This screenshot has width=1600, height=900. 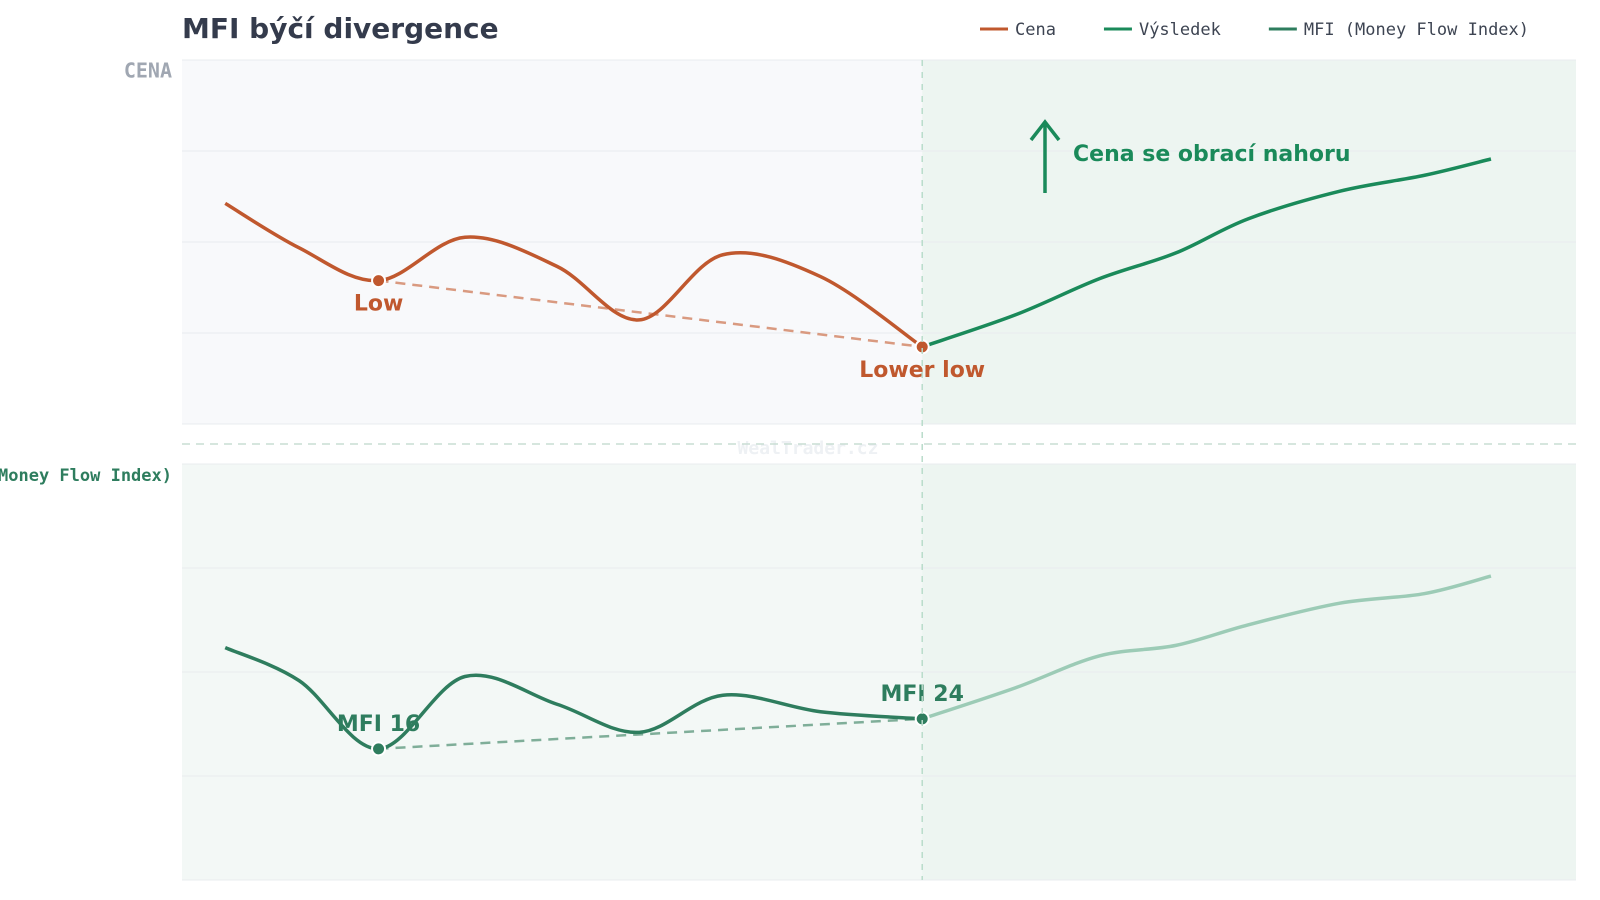 What do you see at coordinates (378, 304) in the screenshot?
I see `annotation: Low` at bounding box center [378, 304].